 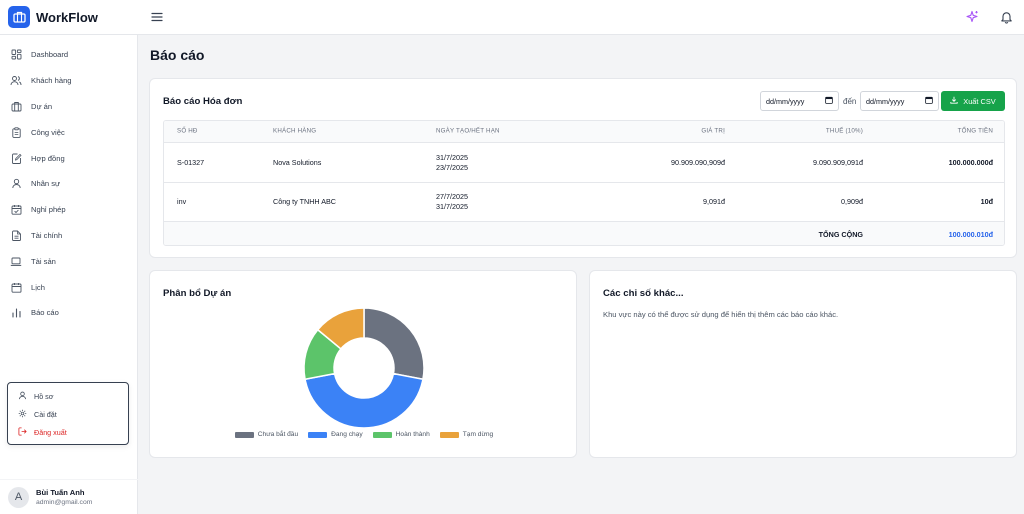 What do you see at coordinates (852, 201) in the screenshot?
I see `invoice-tax: 0,909đ` at bounding box center [852, 201].